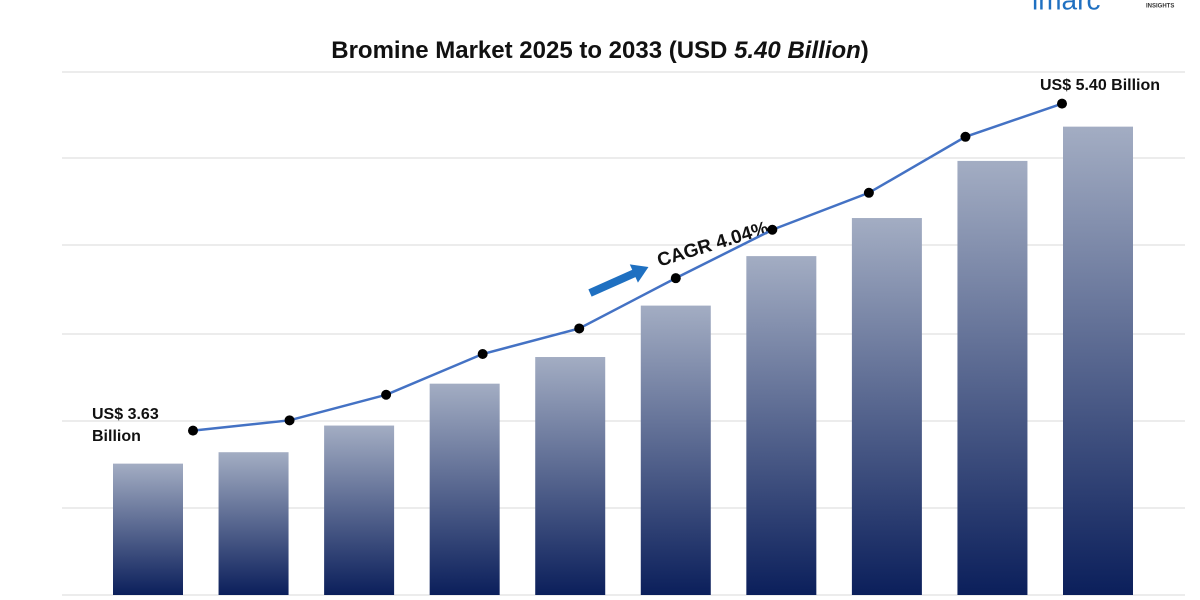 Image resolution: width=1200 pixels, height=600 pixels. Describe the element at coordinates (125, 425) in the screenshot. I see `value-label: US$ 3.63 Billion` at that location.